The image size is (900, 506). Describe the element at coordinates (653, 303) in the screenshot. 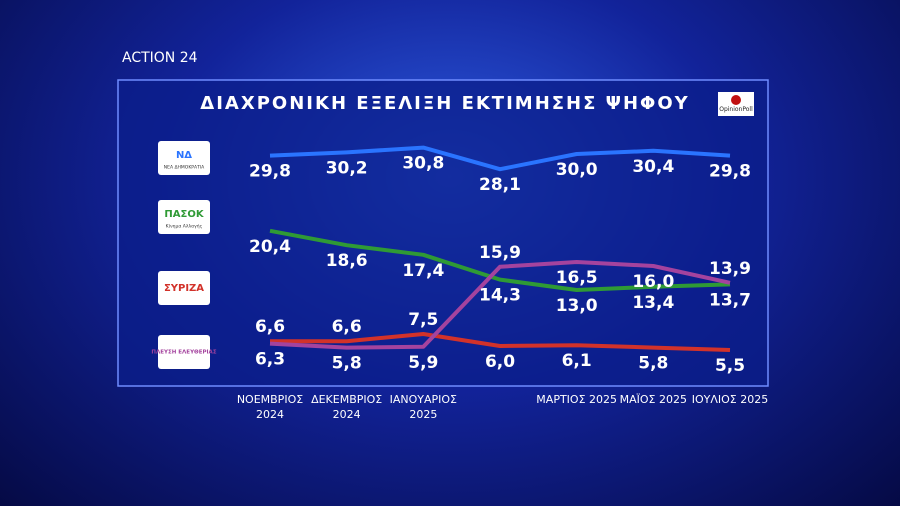

I see `value-label: 13,4` at that location.